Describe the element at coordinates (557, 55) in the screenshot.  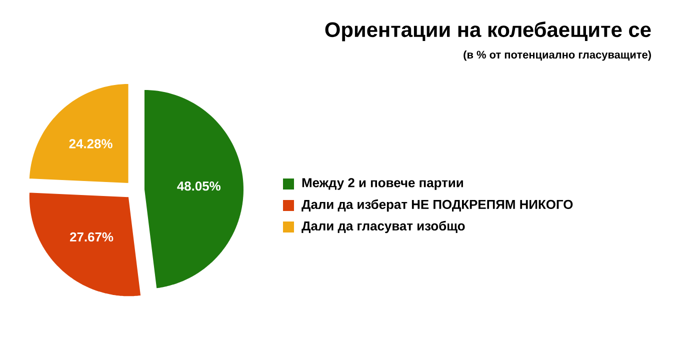
I see `chart-subtitle: (в % от потенциално гласуващите)` at that location.